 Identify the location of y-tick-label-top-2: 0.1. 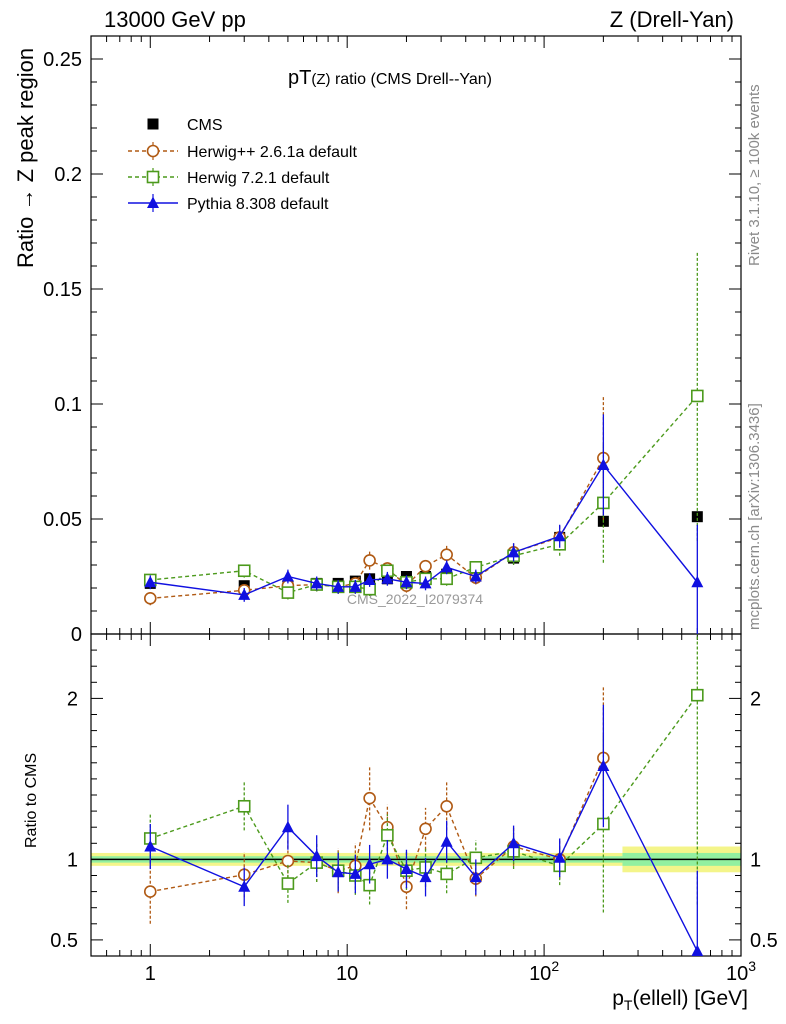
(68, 405).